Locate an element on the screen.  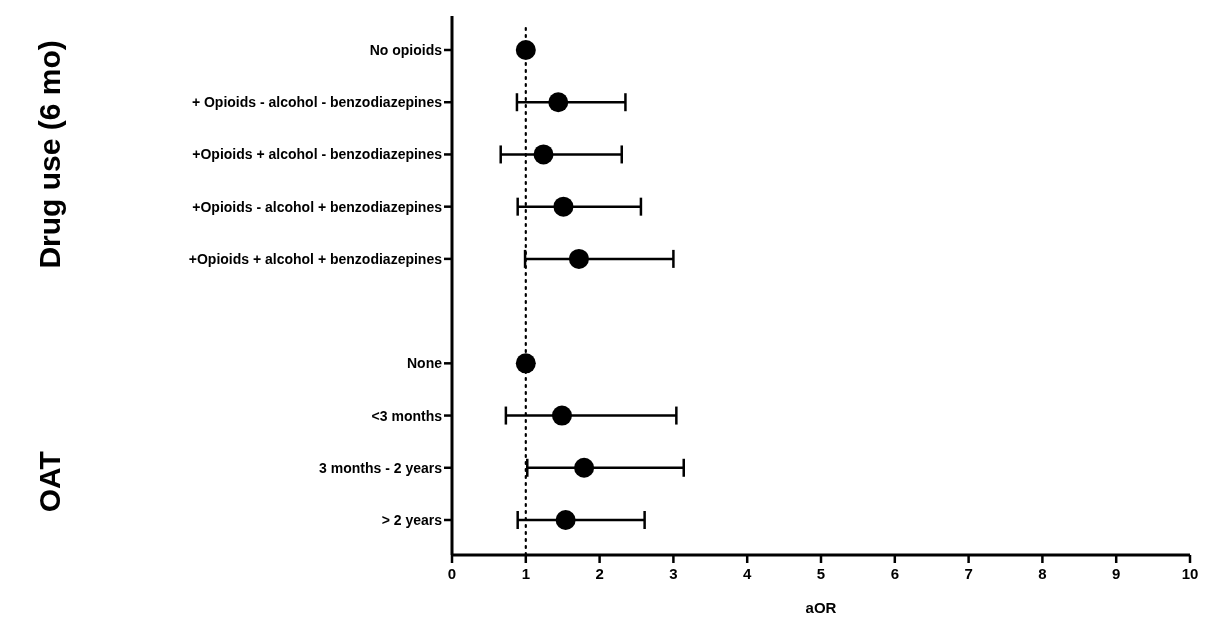
y-tick-label: <3 months is located at coordinates (407, 415).